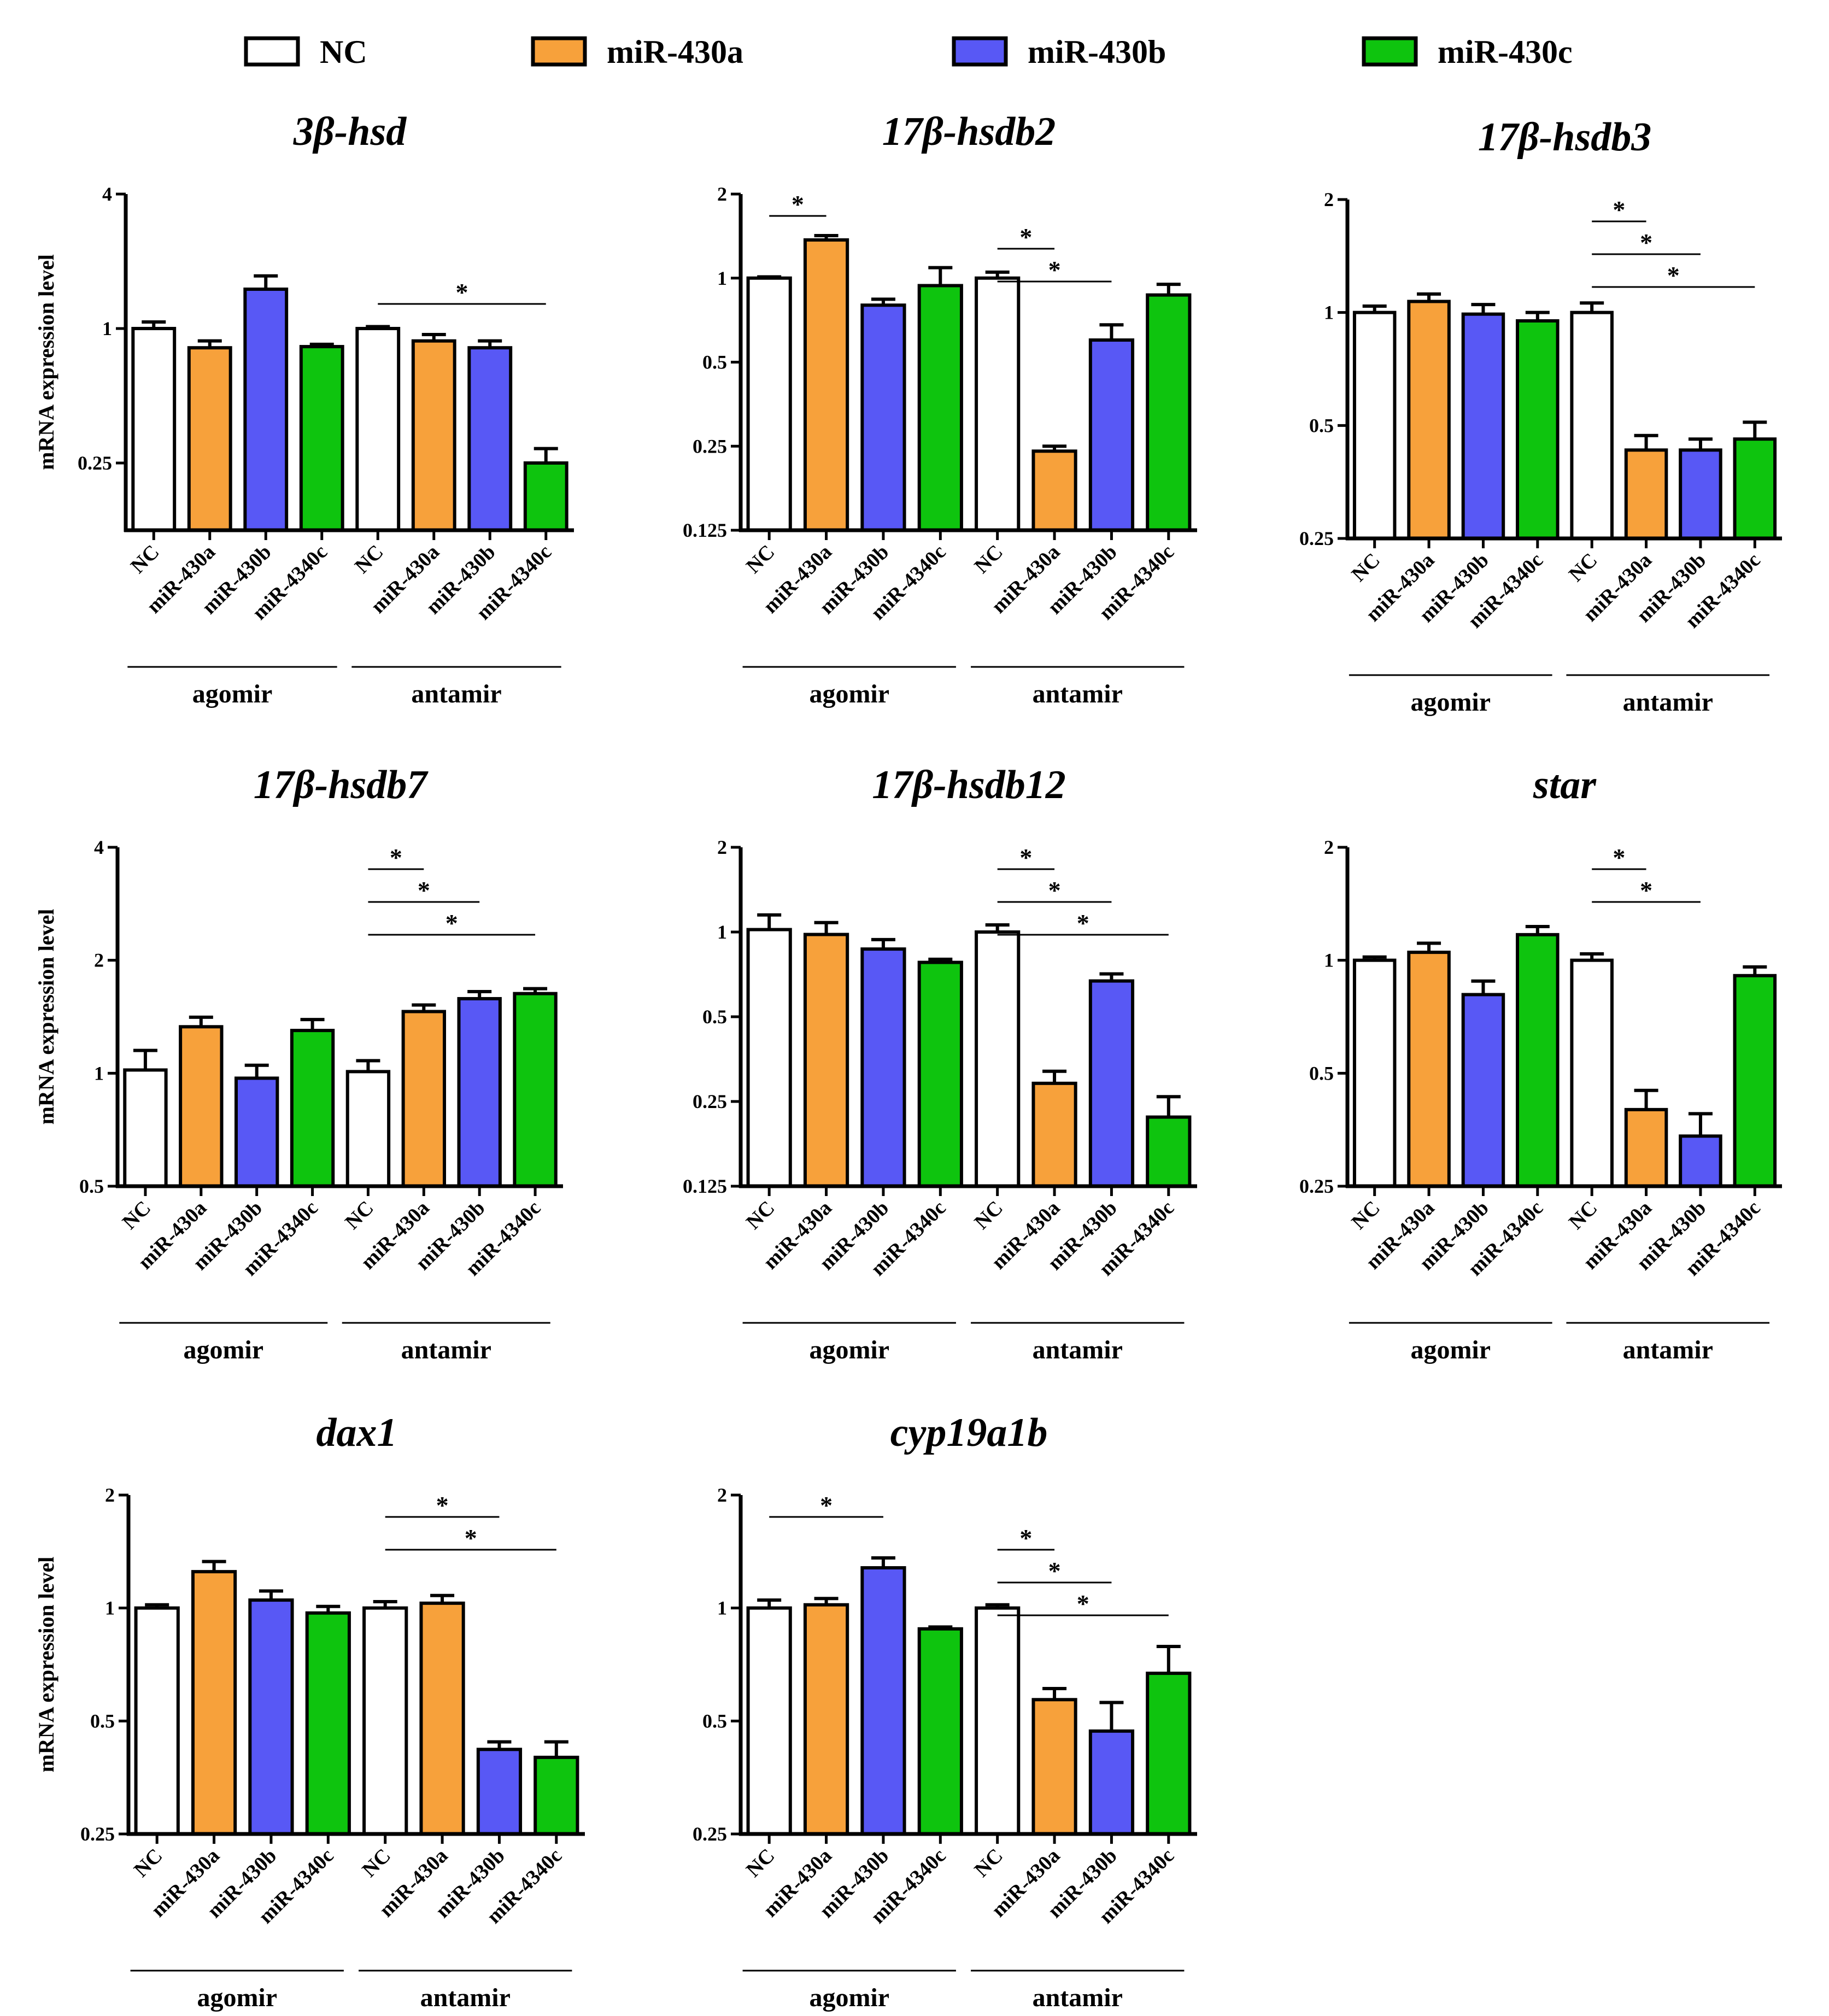 This screenshot has height=2016, width=1829. What do you see at coordinates (1505, 52) in the screenshot?
I see `legend-label: miR-430c` at bounding box center [1505, 52].